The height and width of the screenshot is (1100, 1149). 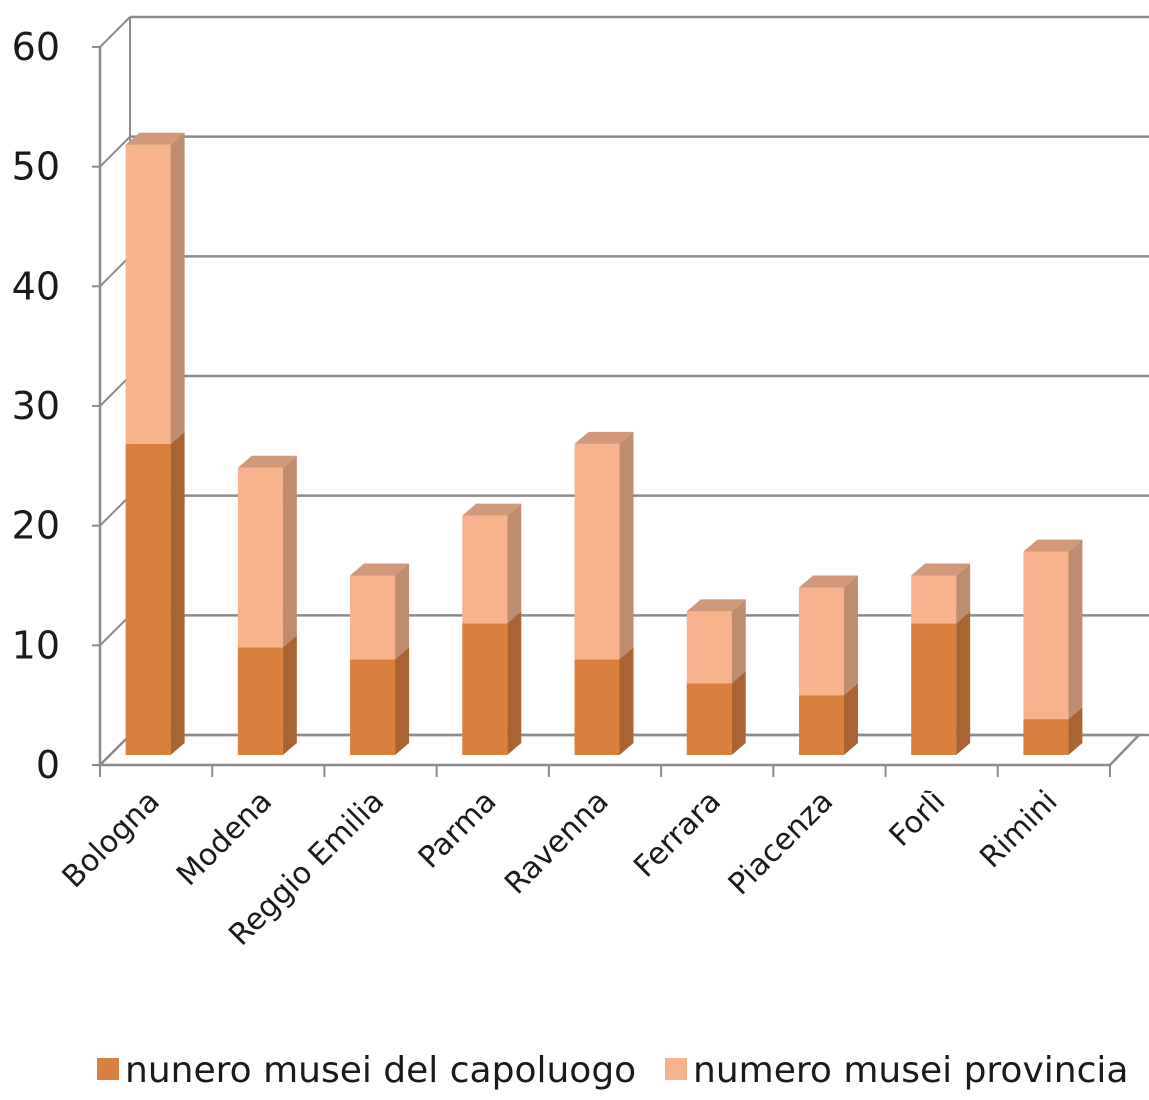 What do you see at coordinates (380, 1070) in the screenshot?
I see `legend-label-1: nunero musei del capoluogo` at bounding box center [380, 1070].